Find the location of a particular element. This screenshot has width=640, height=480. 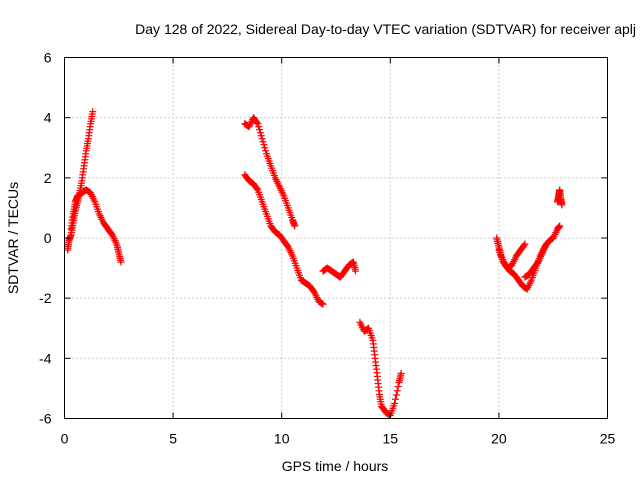

x-tick-label: 15 is located at coordinates (391, 439).